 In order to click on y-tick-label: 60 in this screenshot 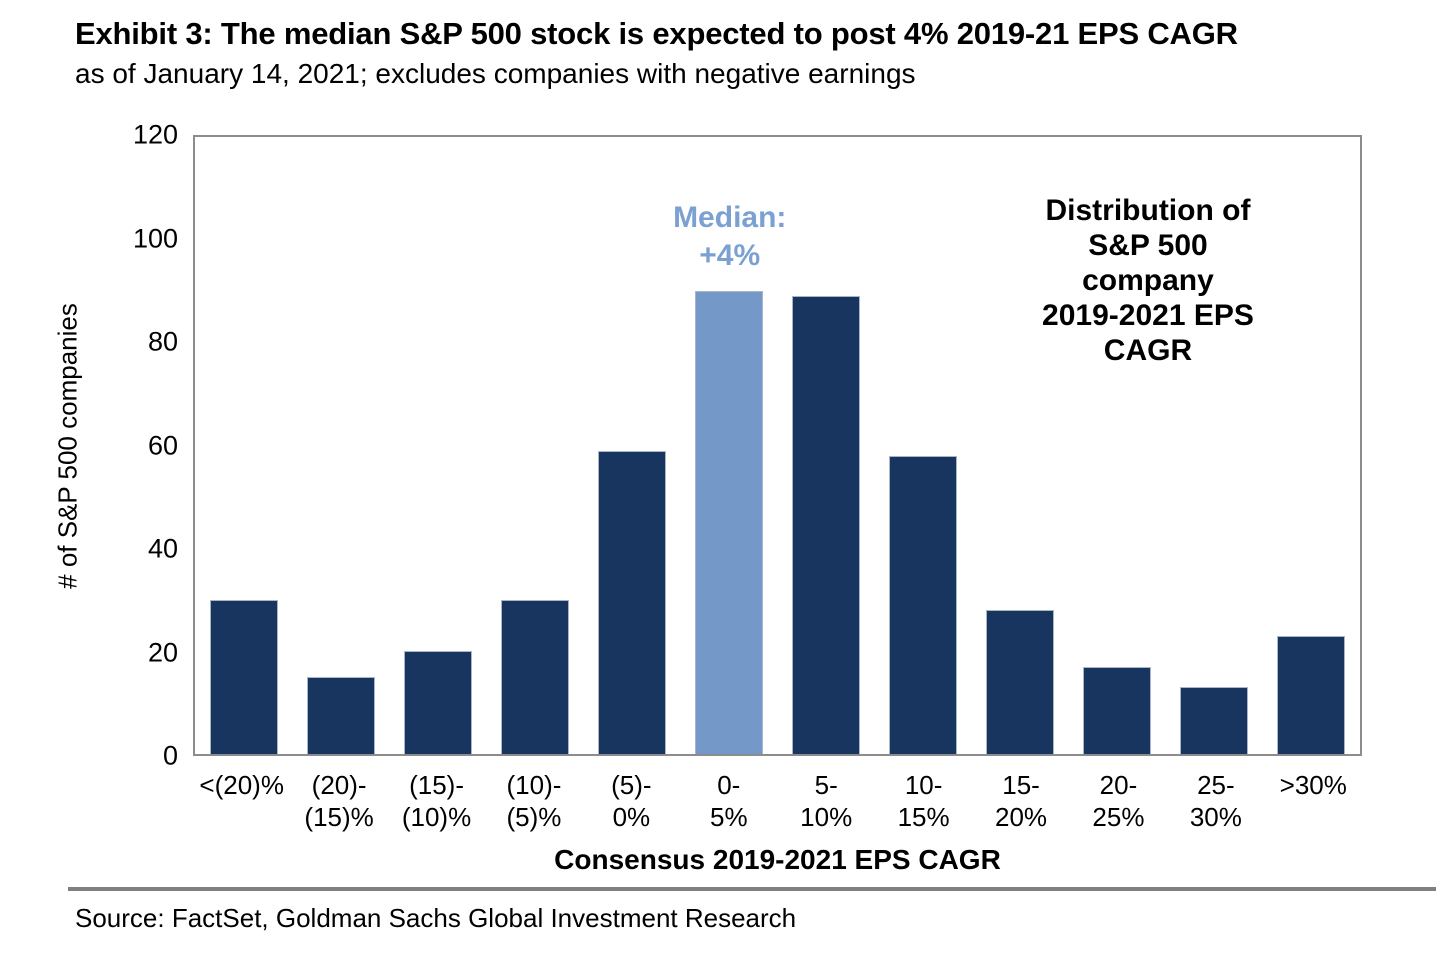, I will do `click(162, 445)`.